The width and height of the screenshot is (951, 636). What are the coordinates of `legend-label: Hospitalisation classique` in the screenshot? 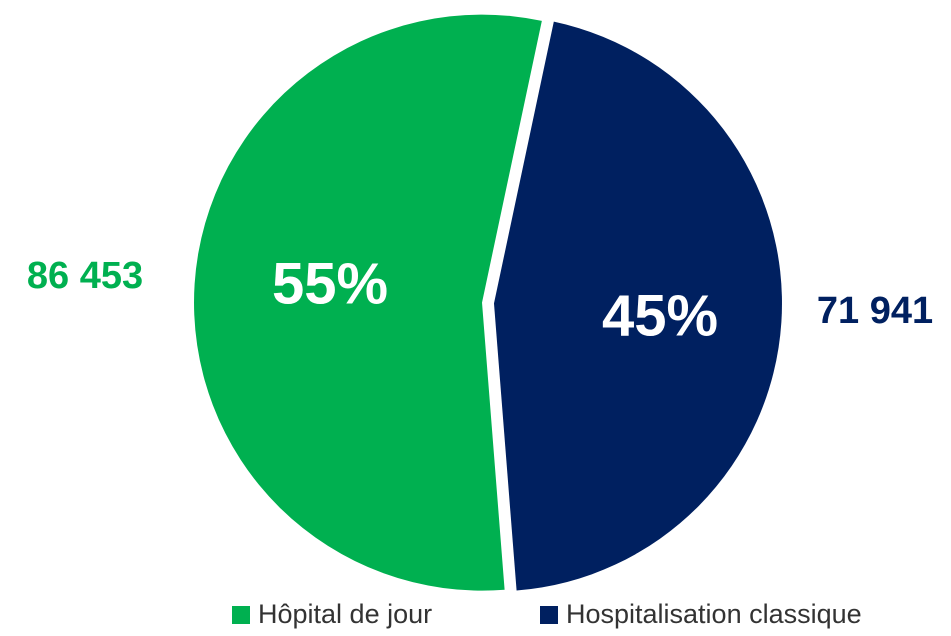 It's located at (714, 614).